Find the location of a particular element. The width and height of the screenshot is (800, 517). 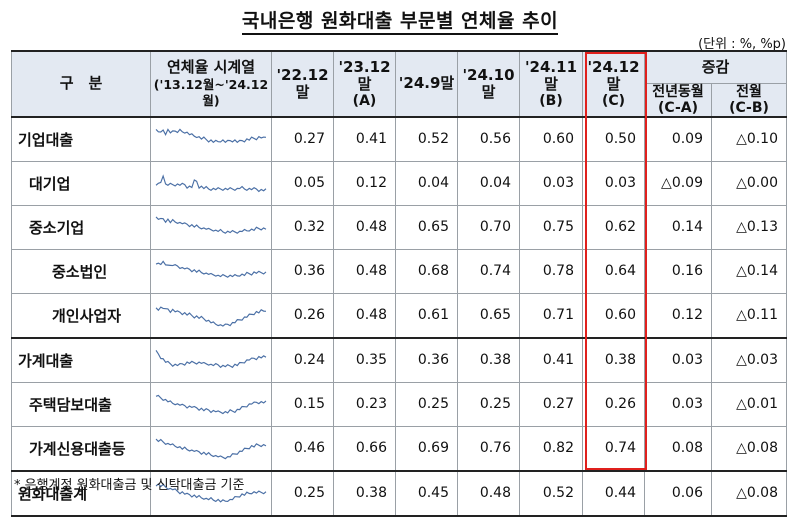

row-label: 중소법인 is located at coordinates (81, 271).